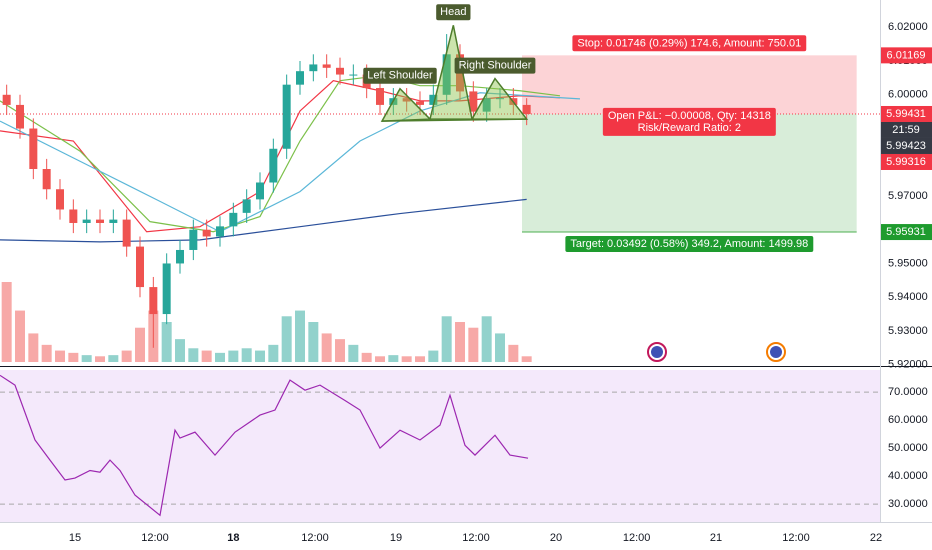  What do you see at coordinates (908, 392) in the screenshot?
I see `rsi-tick-label: 70.0000` at bounding box center [908, 392].